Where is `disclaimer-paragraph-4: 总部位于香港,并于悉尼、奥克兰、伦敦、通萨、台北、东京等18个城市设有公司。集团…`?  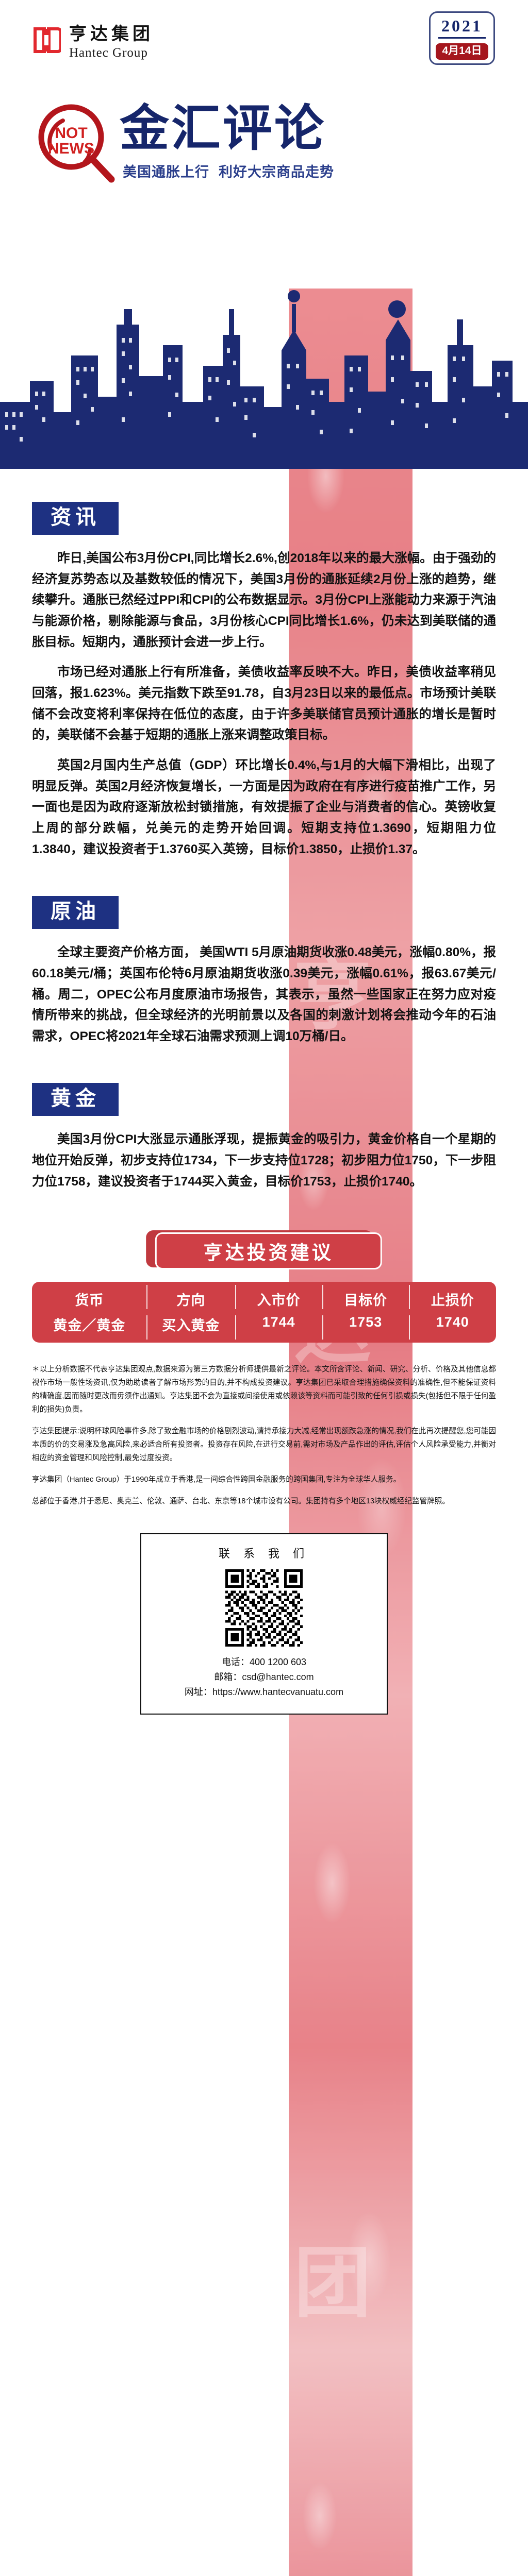
disclaimer-paragraph-4: 总部位于香港,并于悉尼、奥克兰、伦敦、通萨、台北、东京等18个城市设有公司。集团… is located at coordinates (241, 1501).